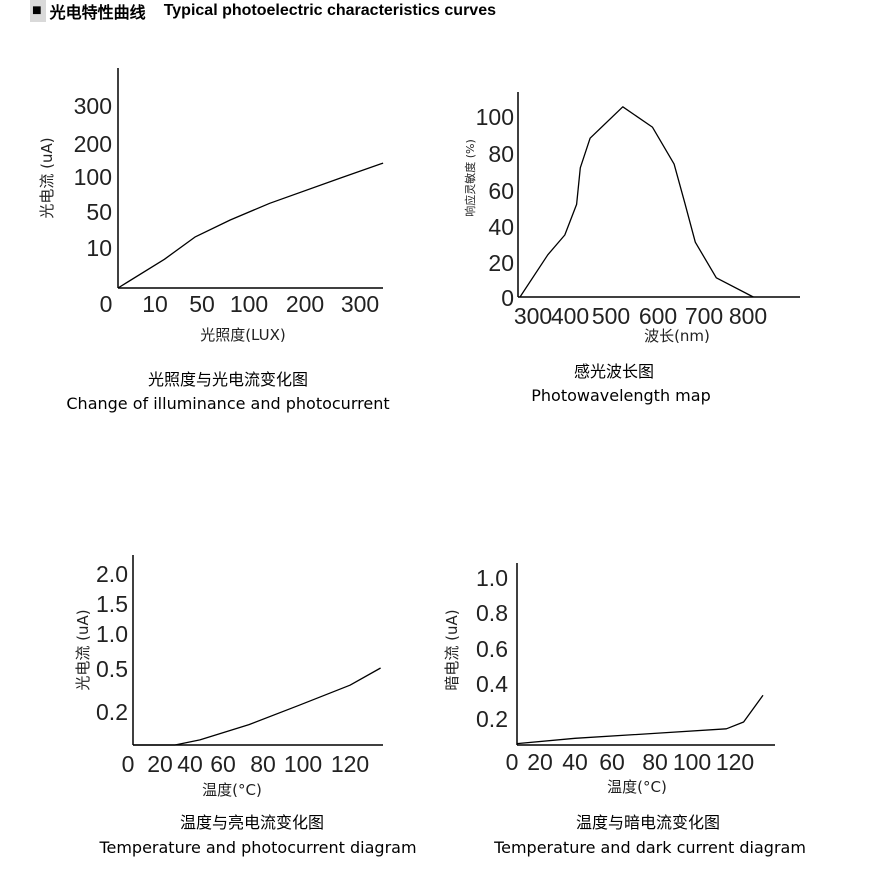 The height and width of the screenshot is (896, 881). What do you see at coordinates (228, 379) in the screenshot?
I see `chart-caption-cn: 光照度与光电流变化图` at bounding box center [228, 379].